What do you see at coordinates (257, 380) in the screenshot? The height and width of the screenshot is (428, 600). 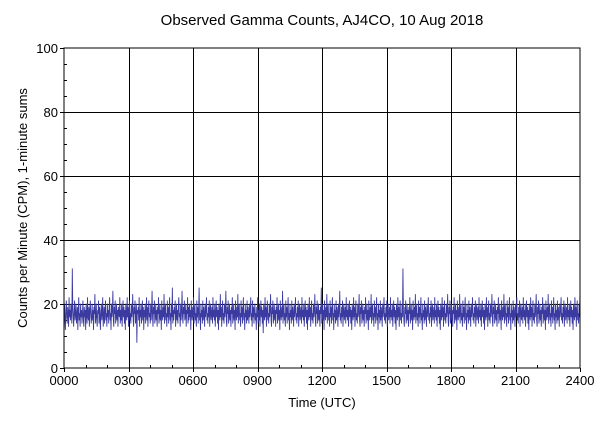 I see `x-tick-label: 0900` at bounding box center [257, 380].